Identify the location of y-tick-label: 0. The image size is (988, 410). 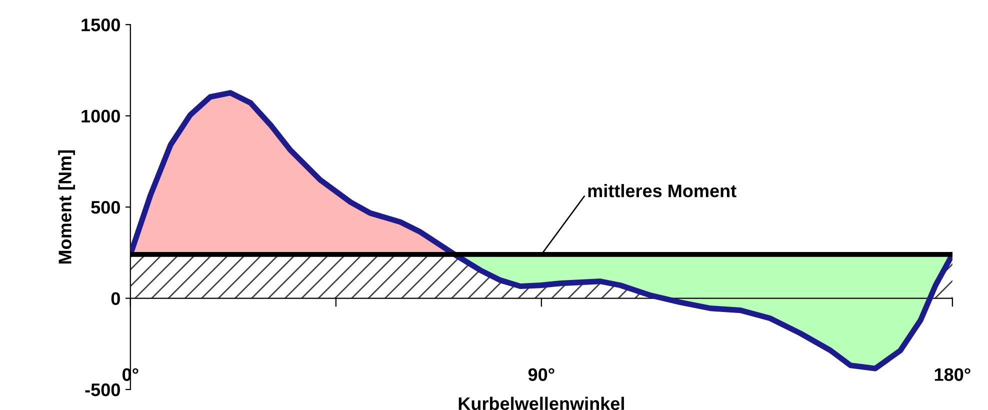
(115, 298).